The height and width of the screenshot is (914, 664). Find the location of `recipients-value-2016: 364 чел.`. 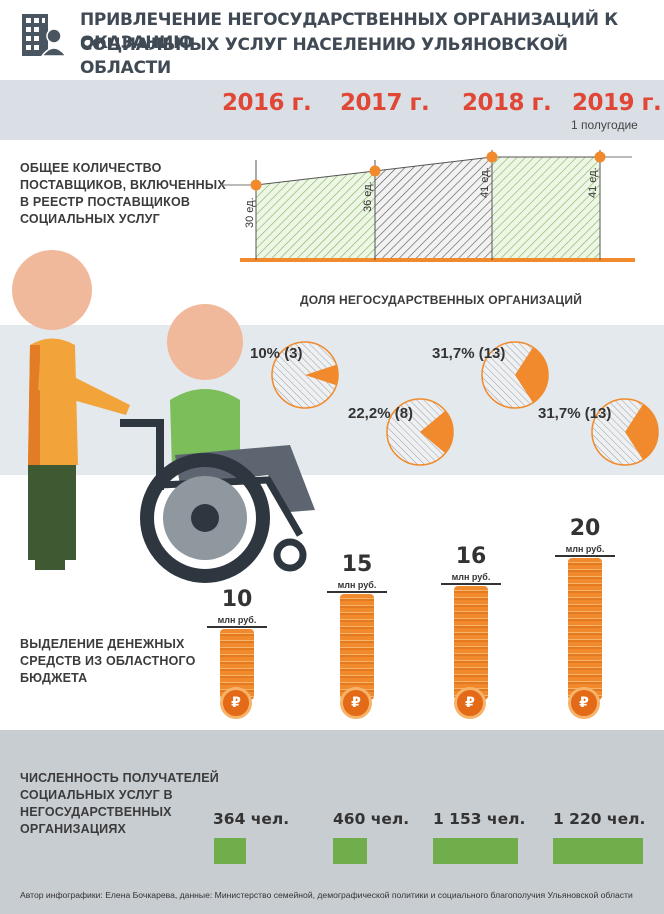

recipients-value-2016: 364 чел. is located at coordinates (251, 819).